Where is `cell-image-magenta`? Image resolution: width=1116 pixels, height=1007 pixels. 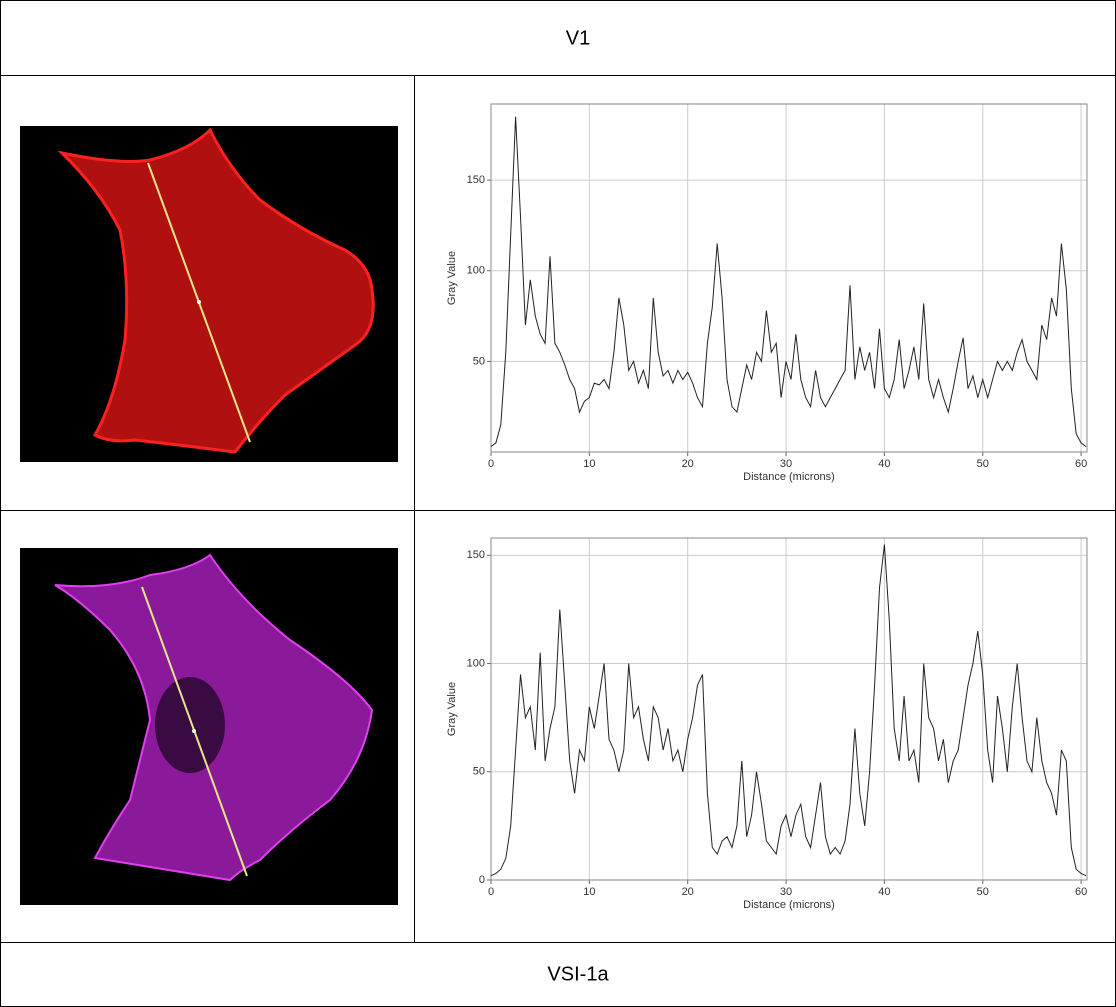 cell-image-magenta is located at coordinates (209, 726).